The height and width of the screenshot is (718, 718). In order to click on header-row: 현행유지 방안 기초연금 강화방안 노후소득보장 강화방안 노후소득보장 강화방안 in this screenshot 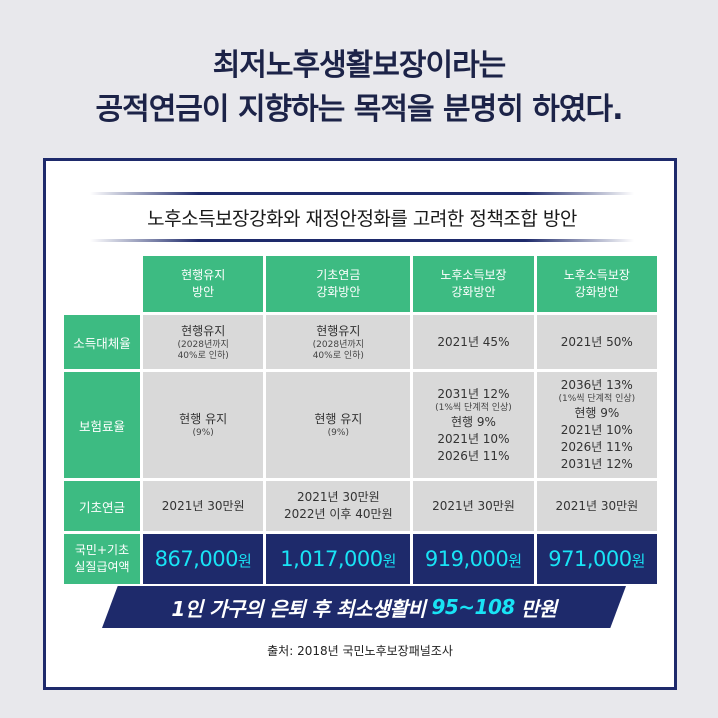, I will do `click(360, 284)`.